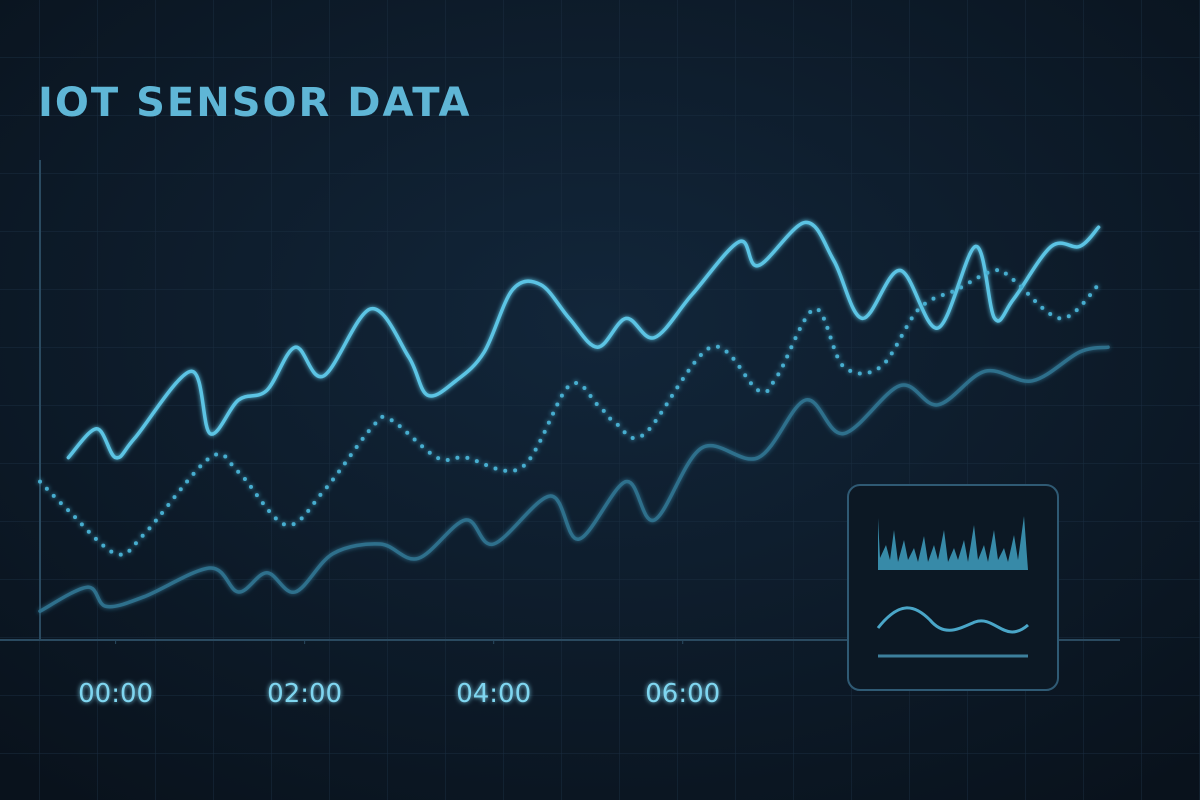 The height and width of the screenshot is (800, 1200). Describe the element at coordinates (115, 694) in the screenshot. I see `x-tick-label: 00:00` at that location.